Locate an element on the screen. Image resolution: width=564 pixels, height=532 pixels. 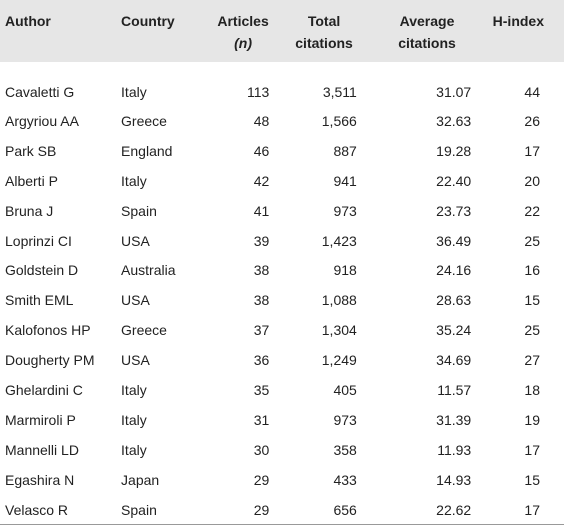
table-row: Cavaletti G Italy 113 3,511 31.07 44 is located at coordinates (282, 84).